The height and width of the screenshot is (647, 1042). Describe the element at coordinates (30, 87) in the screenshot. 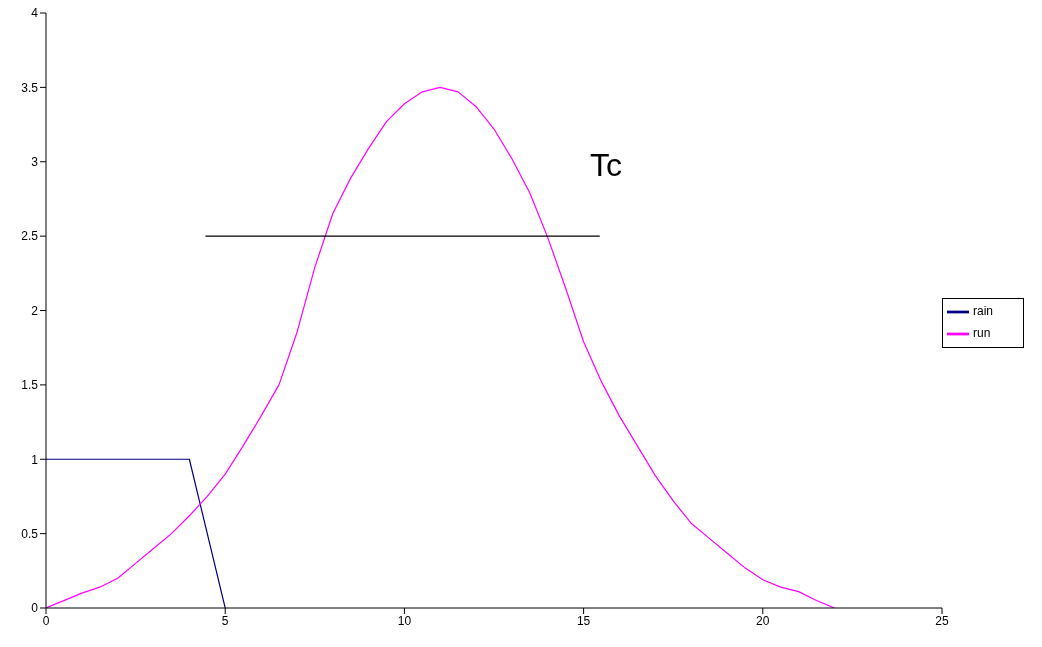

I see `y-tick-label: 3.5` at that location.